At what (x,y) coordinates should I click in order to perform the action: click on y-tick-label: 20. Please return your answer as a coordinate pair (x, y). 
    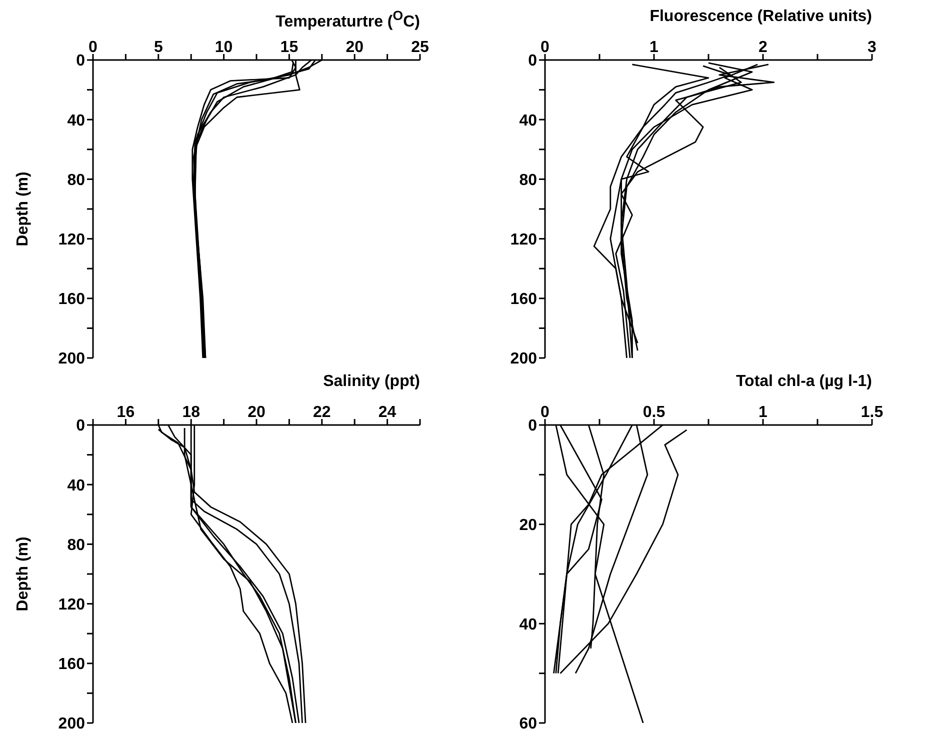
    Looking at the image, I should click on (528, 525).